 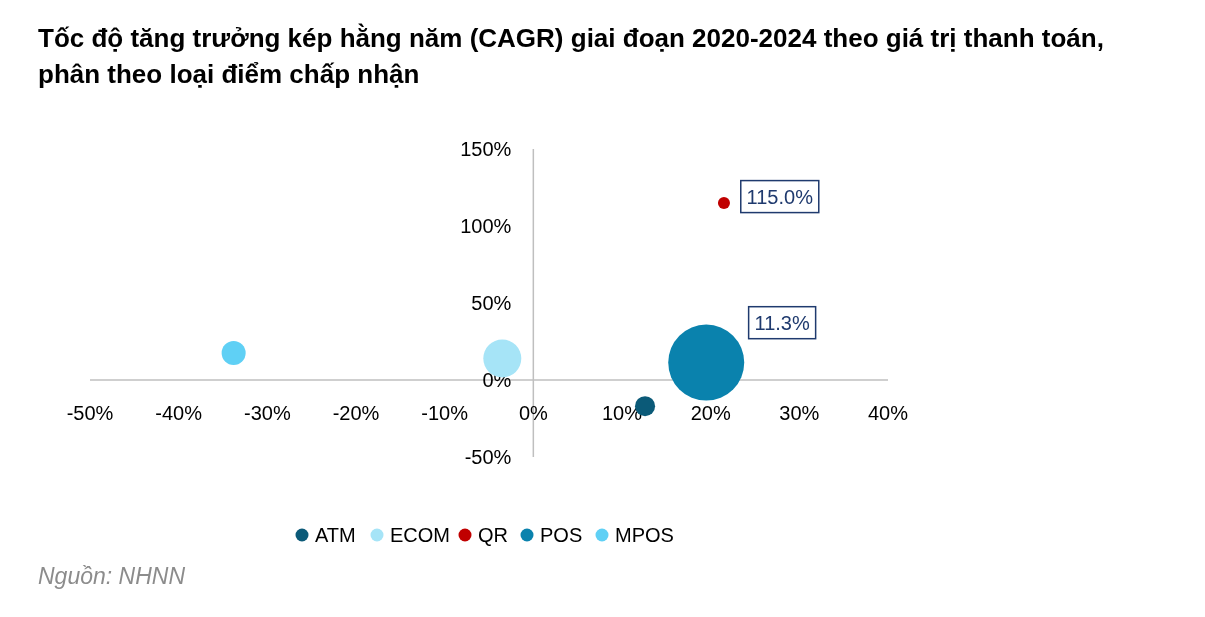 What do you see at coordinates (493, 535) in the screenshot?
I see `legend-label: QR` at bounding box center [493, 535].